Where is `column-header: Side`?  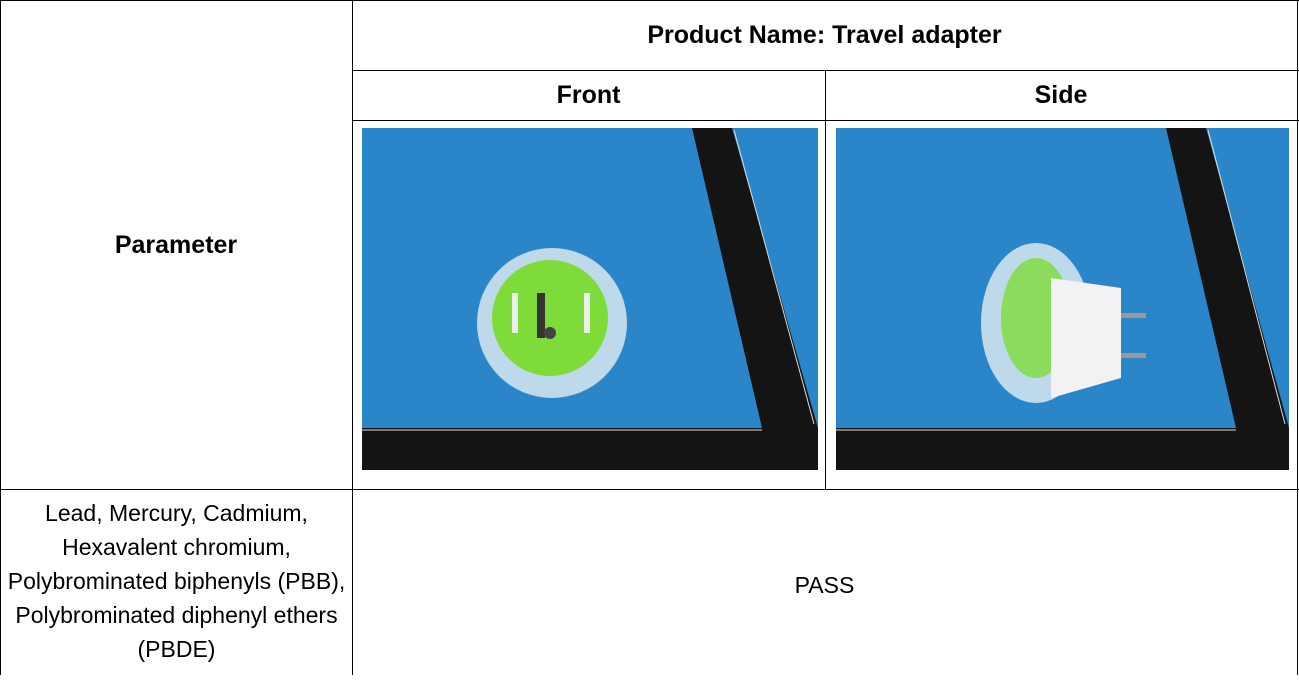
column-header: Side is located at coordinates (1061, 94).